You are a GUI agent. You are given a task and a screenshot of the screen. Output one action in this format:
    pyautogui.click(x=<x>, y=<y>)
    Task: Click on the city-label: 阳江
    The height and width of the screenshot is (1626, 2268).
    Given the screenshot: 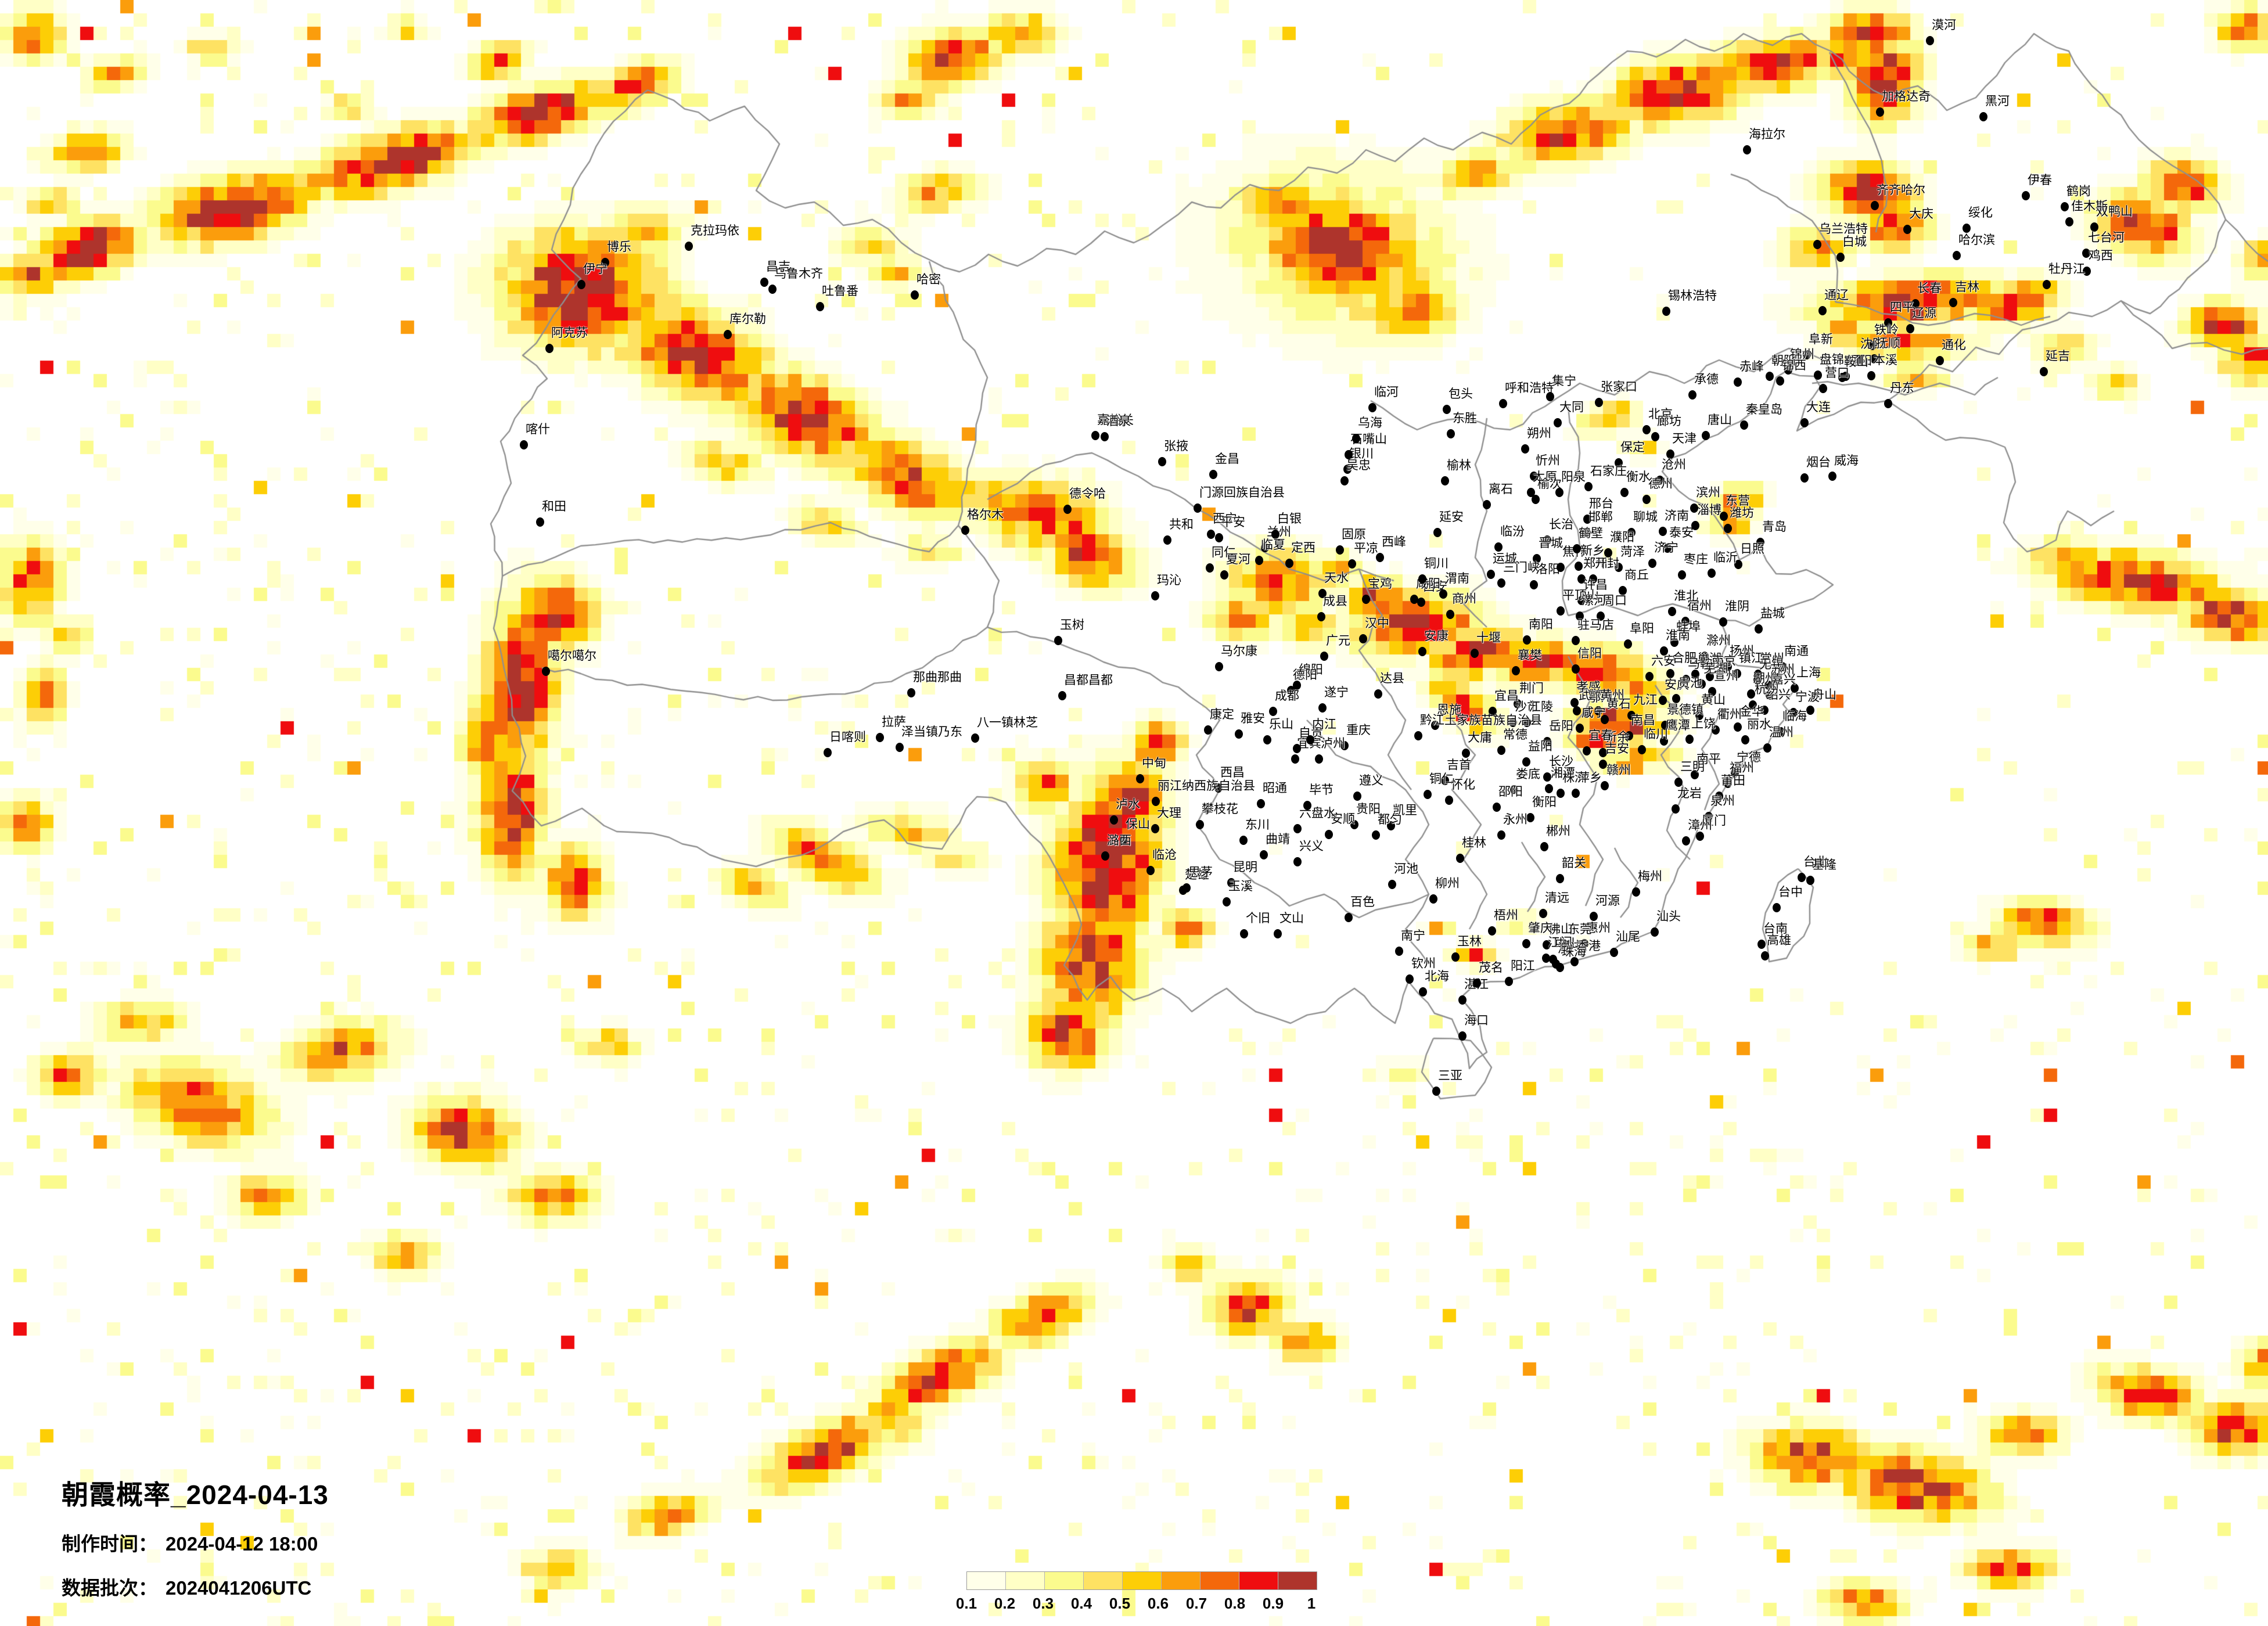 What is the action you would take?
    pyautogui.click(x=1523, y=966)
    